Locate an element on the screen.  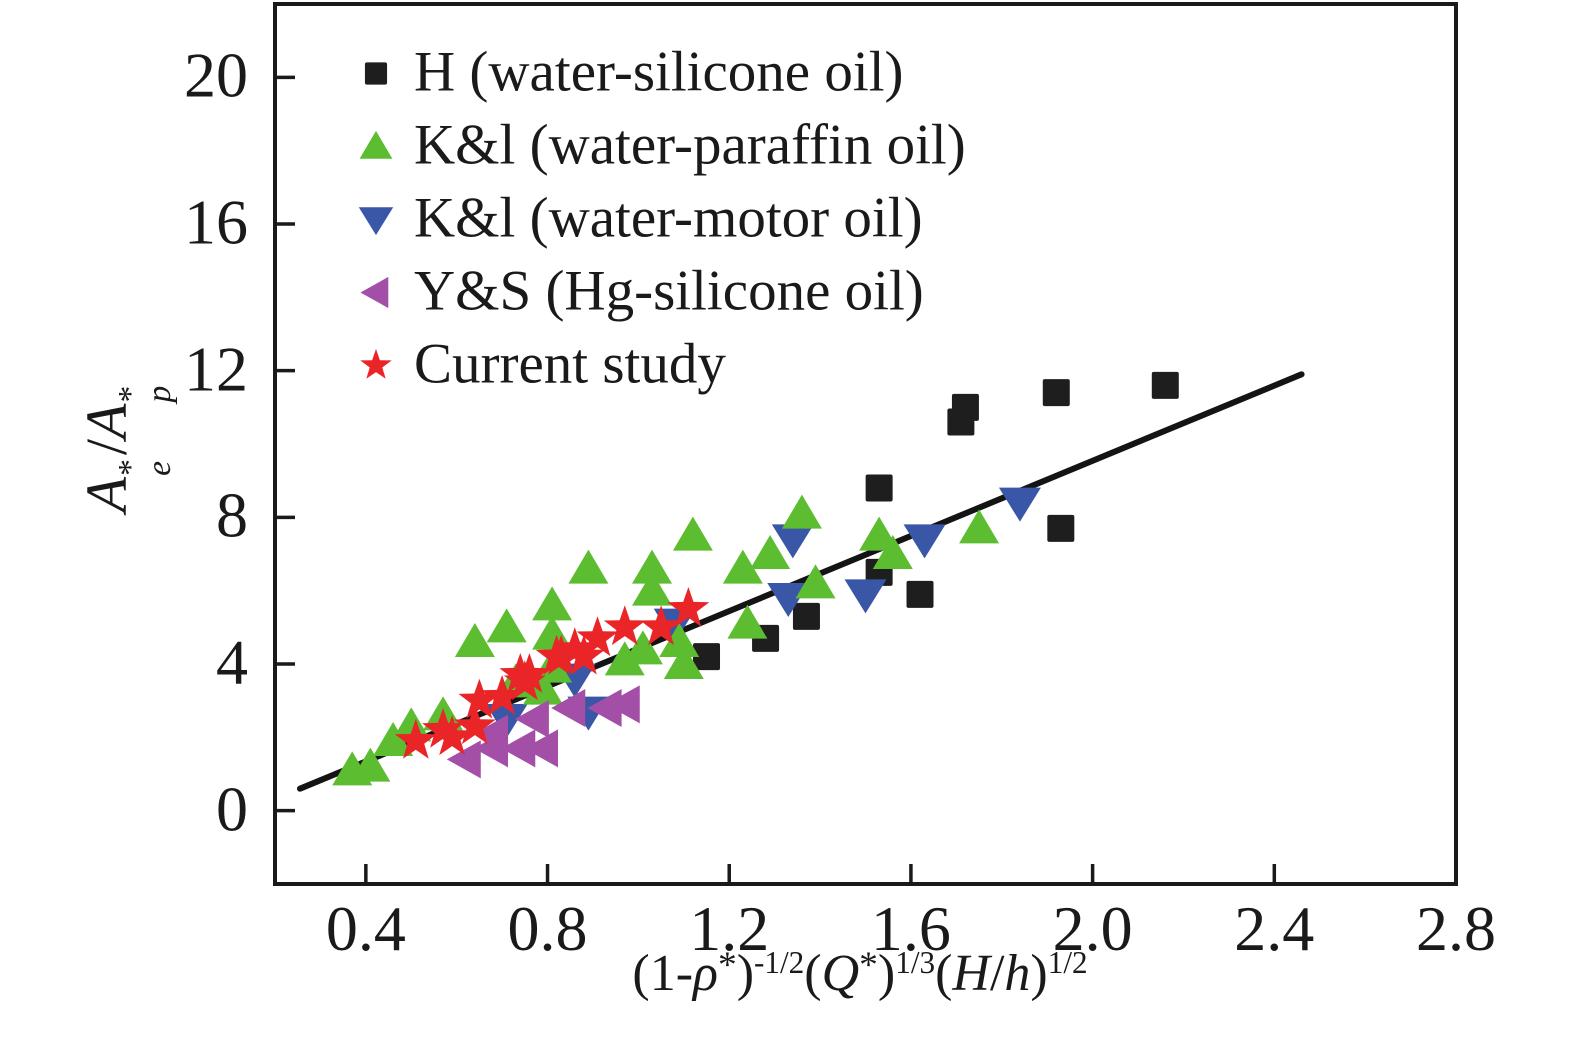
x-tick-label: 0.4 is located at coordinates (365, 928).